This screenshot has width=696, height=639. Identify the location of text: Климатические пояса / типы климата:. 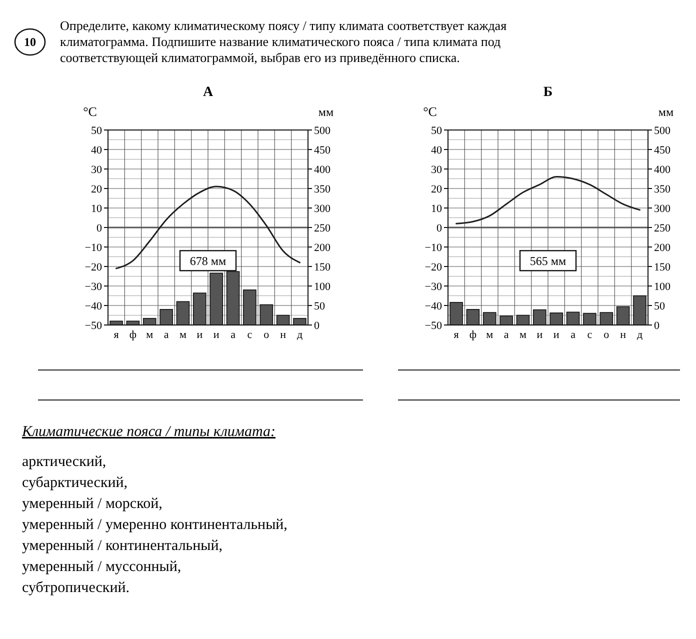
(148, 432).